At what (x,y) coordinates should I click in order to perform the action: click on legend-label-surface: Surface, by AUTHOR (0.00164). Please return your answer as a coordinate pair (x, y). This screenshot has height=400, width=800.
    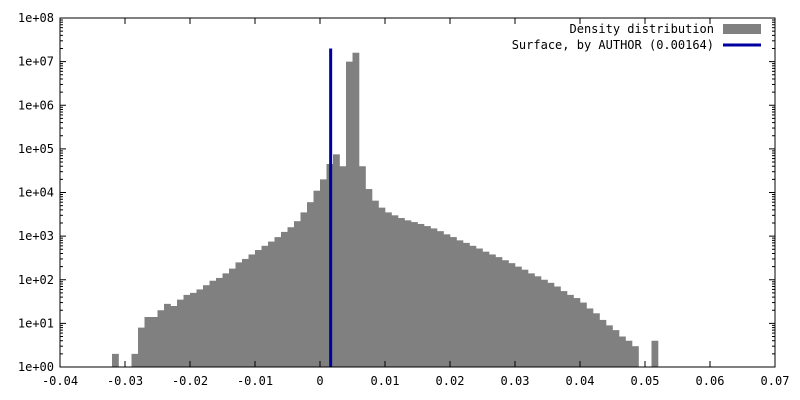
    Looking at the image, I should click on (613, 45).